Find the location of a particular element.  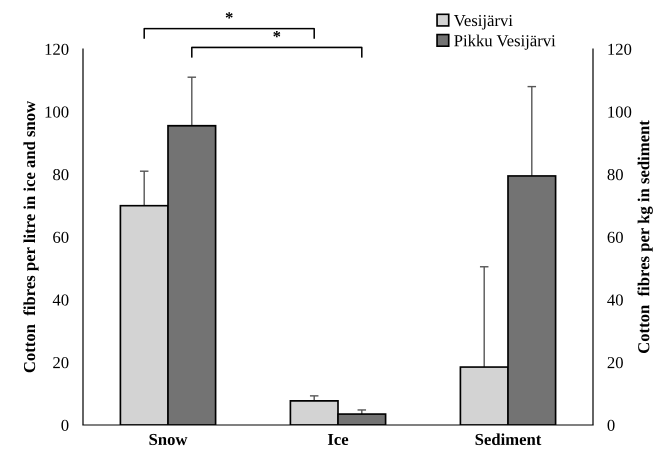

y-tick-label: 100 is located at coordinates (57, 112).